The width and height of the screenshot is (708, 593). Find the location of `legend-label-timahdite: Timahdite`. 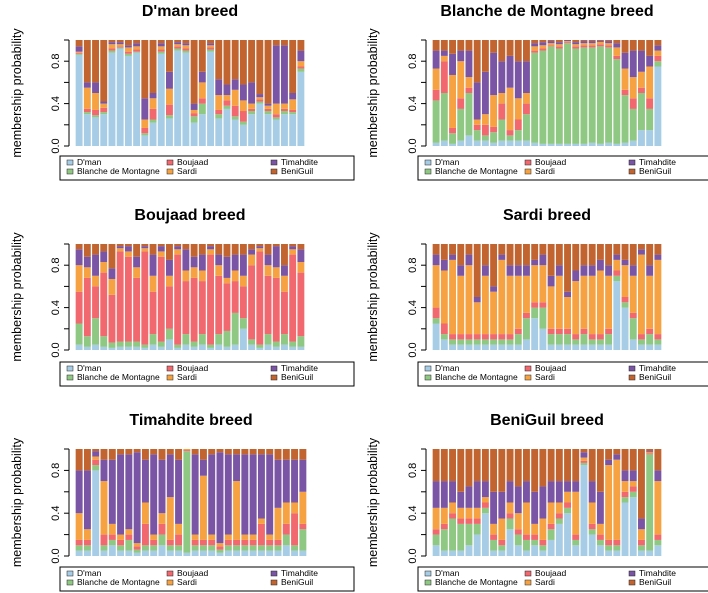

legend-label-timahdite: Timahdite is located at coordinates (657, 368).